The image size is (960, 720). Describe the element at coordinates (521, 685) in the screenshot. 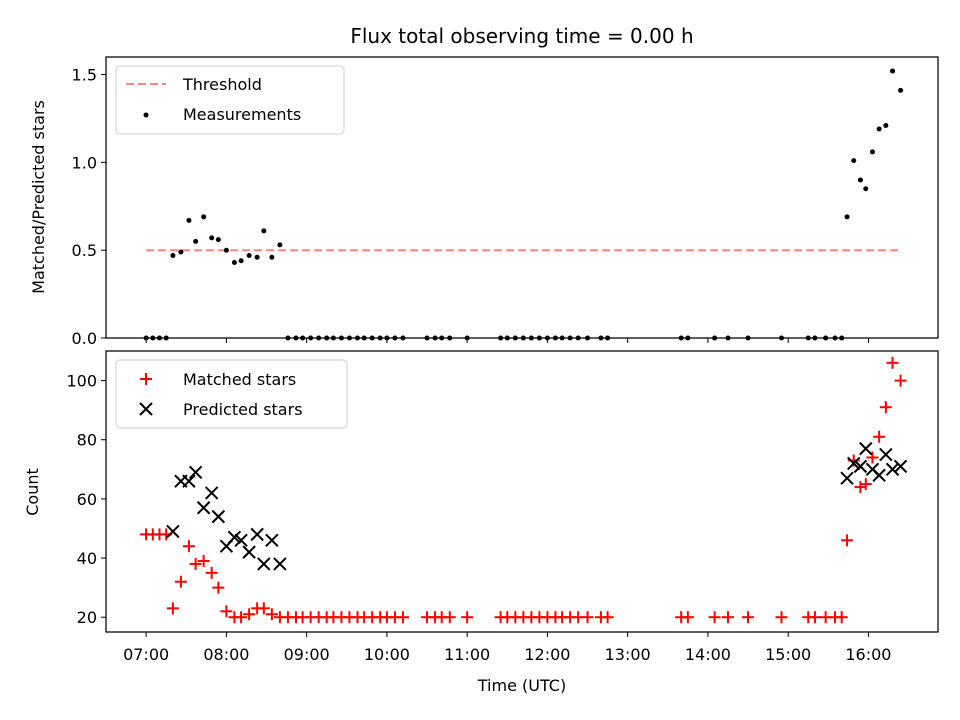

I see `bottom-x-axis-label: Time (UTC)` at that location.